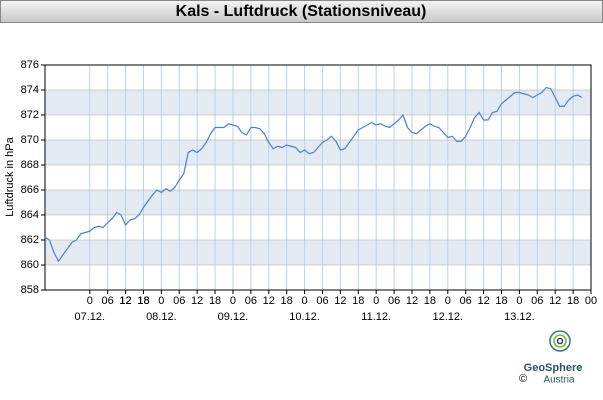  What do you see at coordinates (591, 301) in the screenshot?
I see `x-tick-label: 00` at bounding box center [591, 301].